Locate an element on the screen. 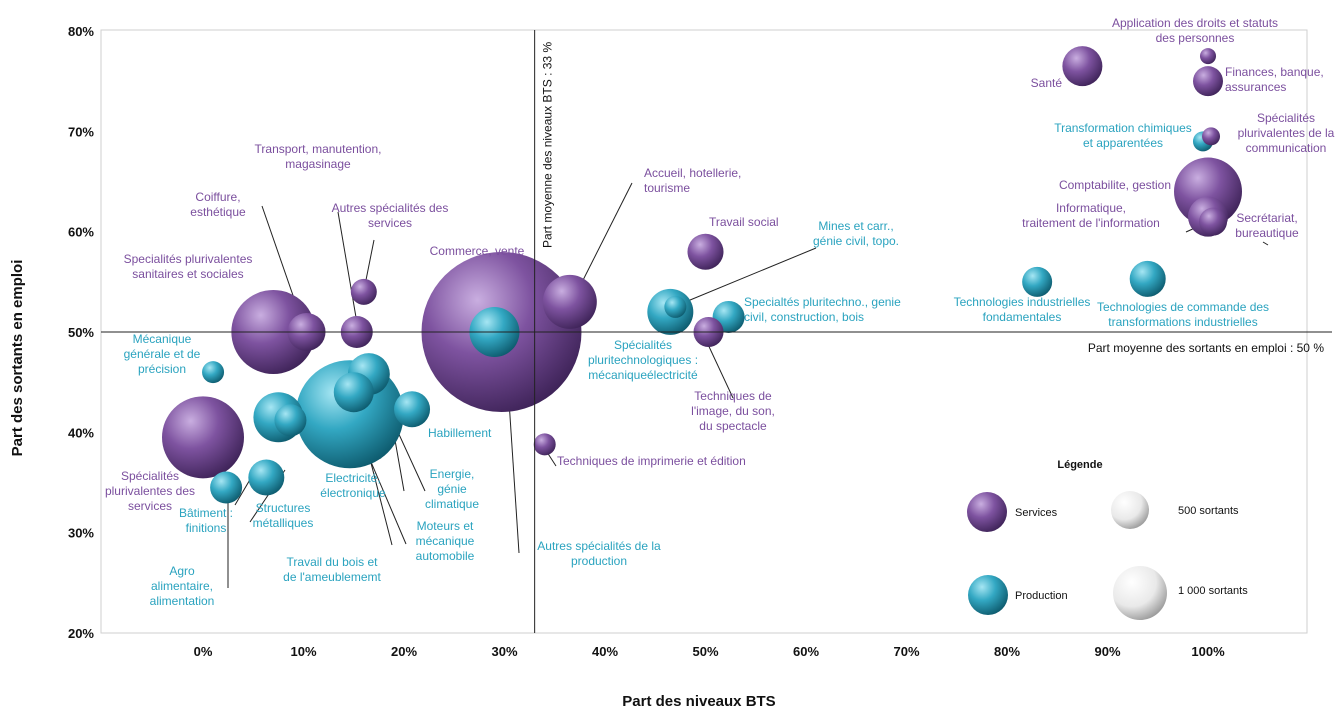 The height and width of the screenshot is (711, 1338). y-tick-labels: 20% 30% 40% 50% 60% 70% 80% is located at coordinates (81, 332).